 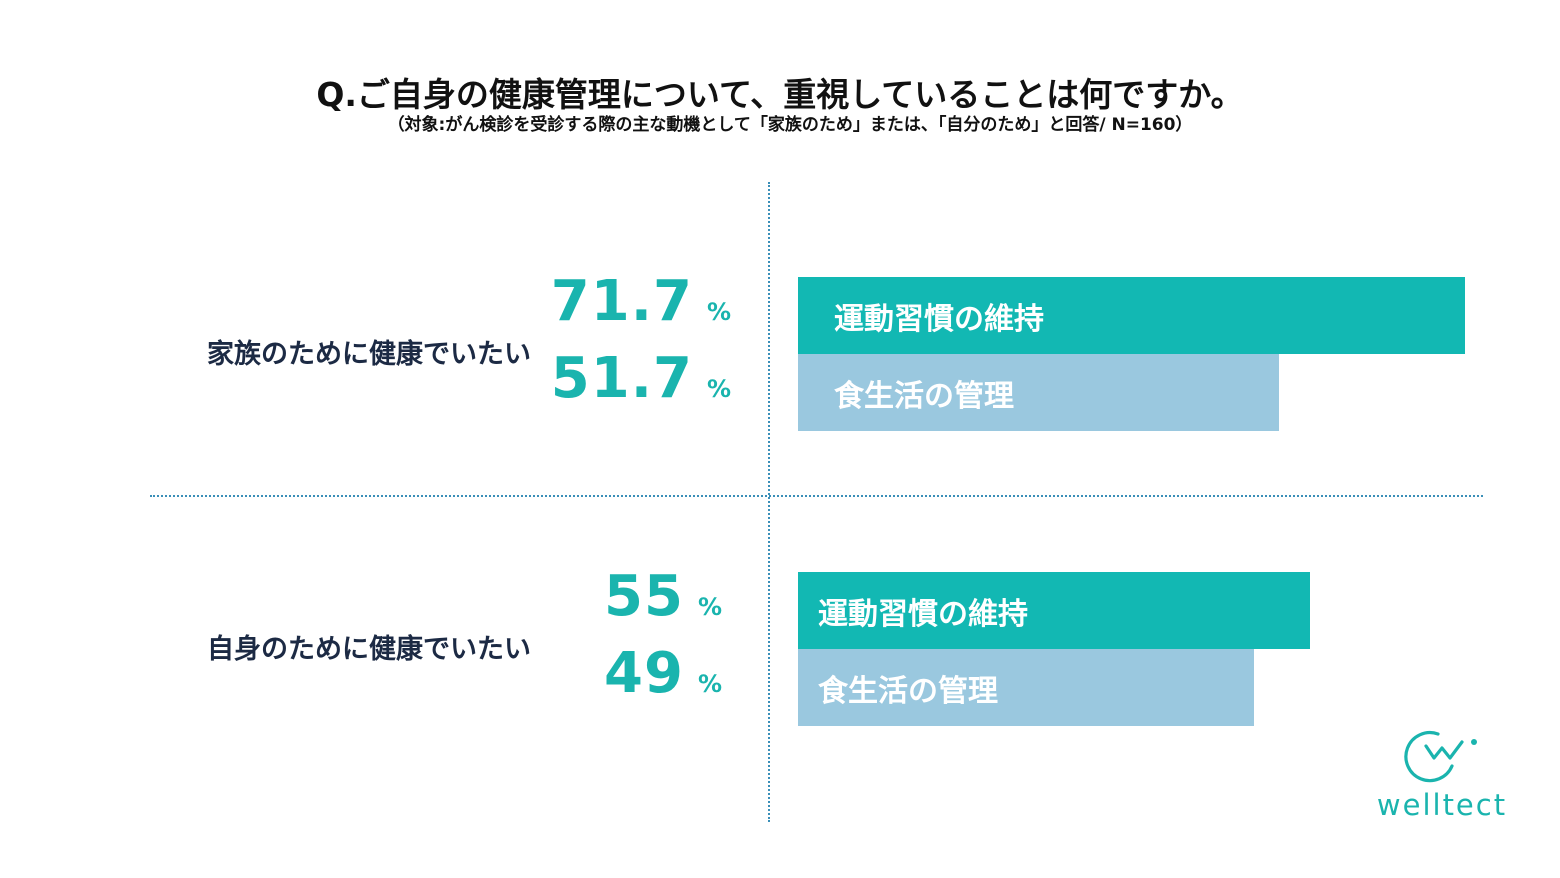 What do you see at coordinates (1442, 805) in the screenshot?
I see `logo-text: welltect` at bounding box center [1442, 805].